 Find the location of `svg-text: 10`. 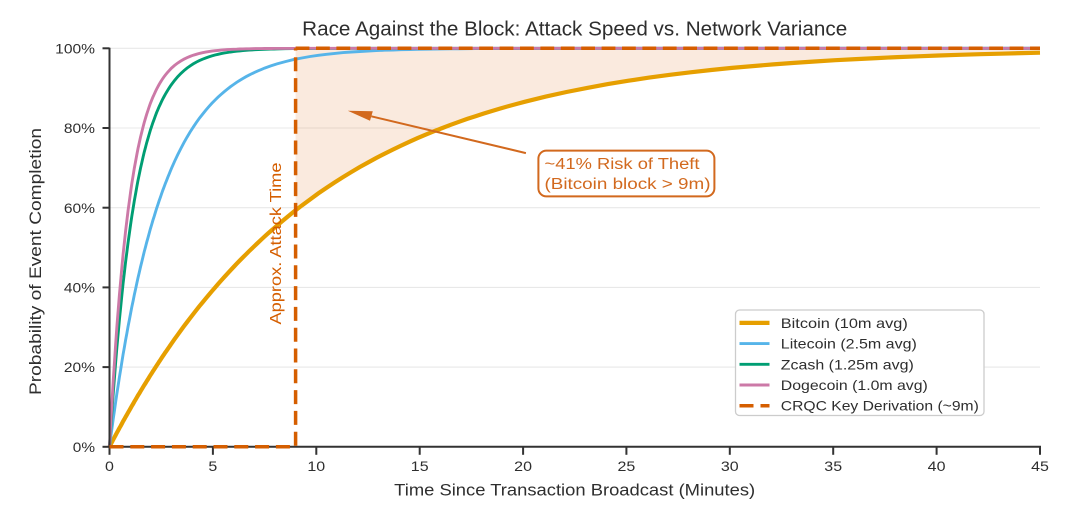

svg-text: 10 is located at coordinates (316, 466).